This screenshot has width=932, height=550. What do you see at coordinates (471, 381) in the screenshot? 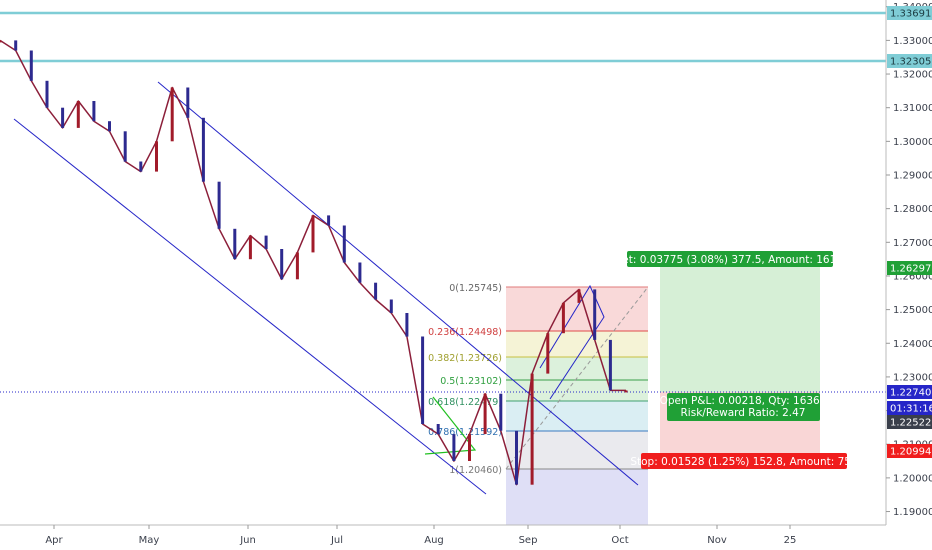
I see `fib-label-05: 0.5(1.23102)` at bounding box center [471, 381].